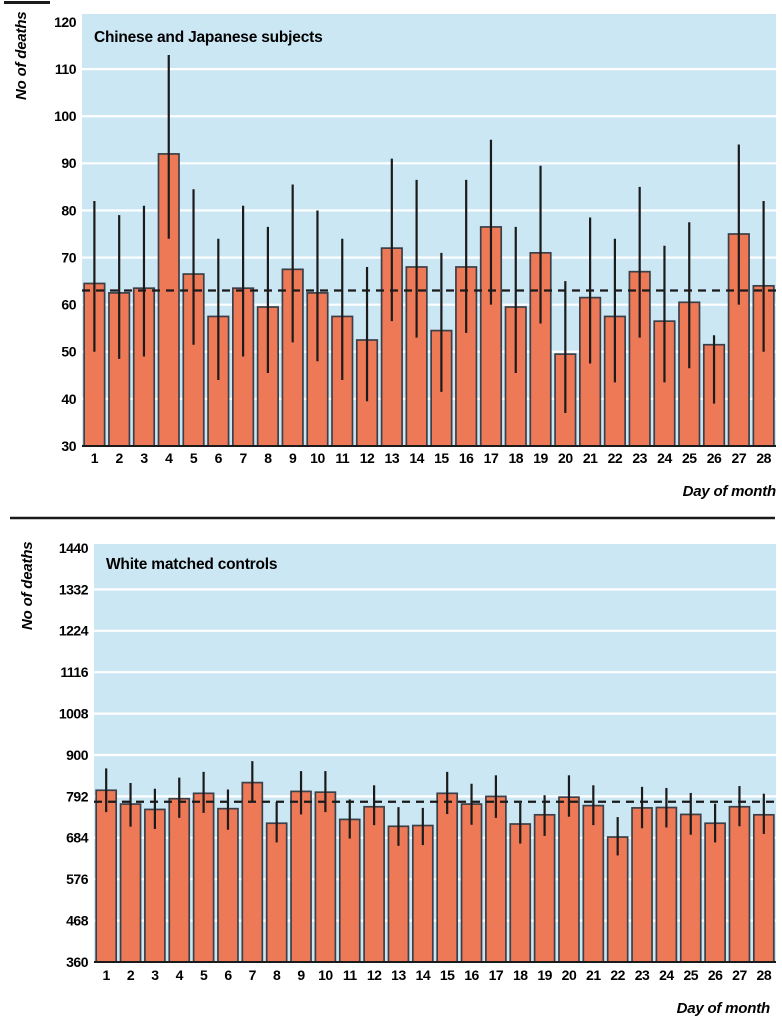 The width and height of the screenshot is (782, 1024). Describe the element at coordinates (68, 352) in the screenshot. I see `y-tick-label: 50` at that location.